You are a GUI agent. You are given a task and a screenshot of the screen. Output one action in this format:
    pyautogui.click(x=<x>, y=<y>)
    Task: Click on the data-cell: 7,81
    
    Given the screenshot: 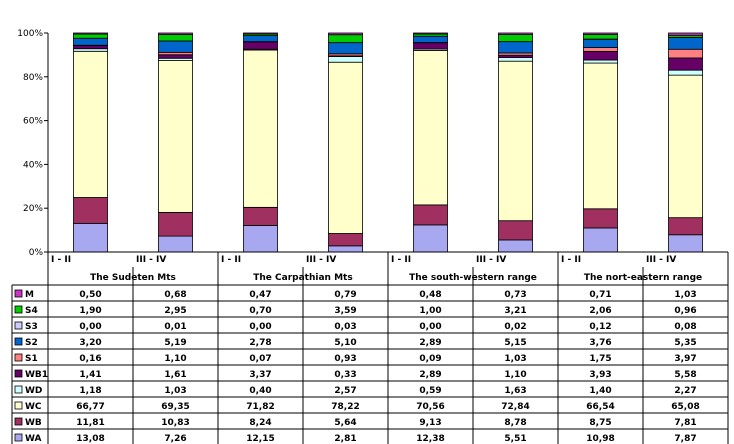 What is the action you would take?
    pyautogui.click(x=685, y=423)
    